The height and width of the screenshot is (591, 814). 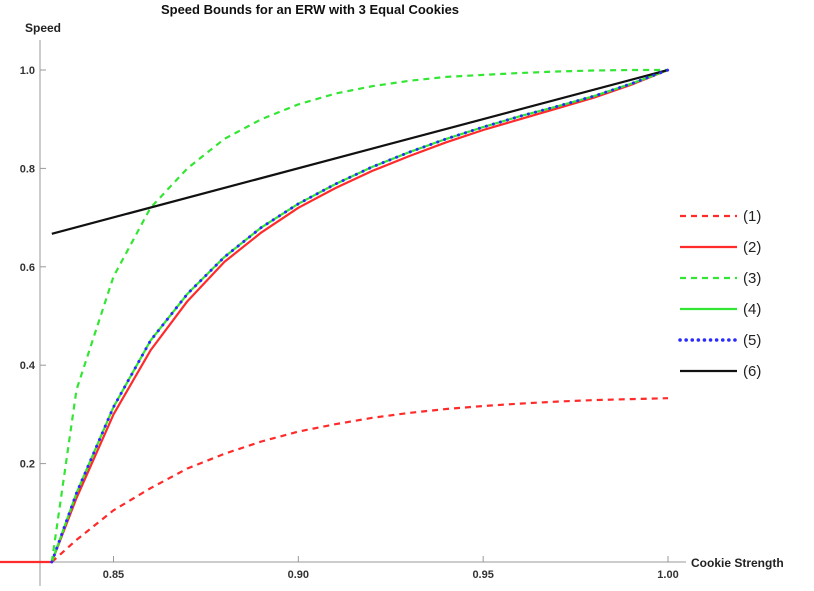 What do you see at coordinates (482, 575) in the screenshot?
I see `x-tick-label: 0.95` at bounding box center [482, 575].